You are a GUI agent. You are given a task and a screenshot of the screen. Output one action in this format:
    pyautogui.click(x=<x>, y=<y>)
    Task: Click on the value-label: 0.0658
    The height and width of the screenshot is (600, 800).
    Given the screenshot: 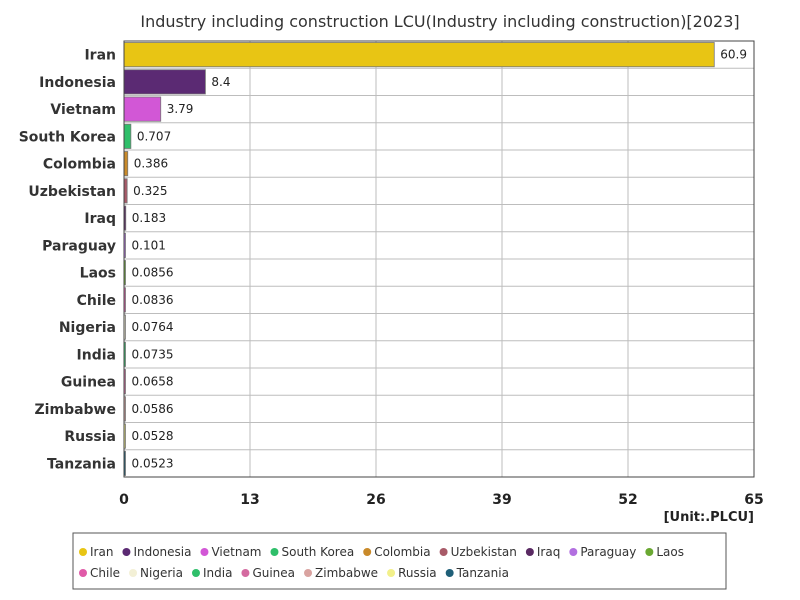 What is the action you would take?
    pyautogui.click(x=153, y=382)
    